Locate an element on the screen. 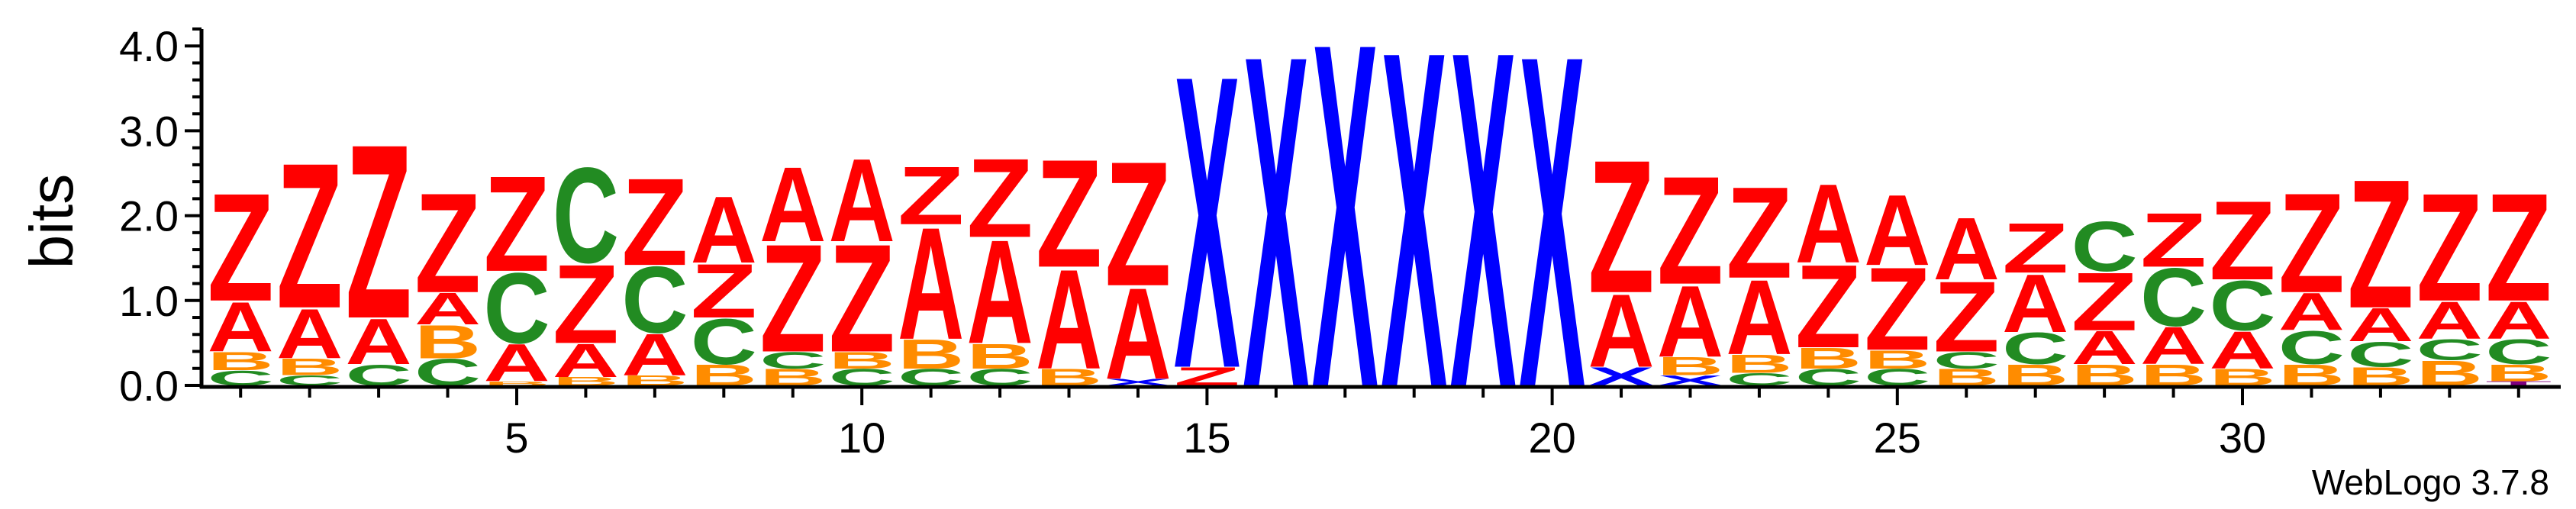 Image resolution: width=2576 pixels, height=509 pixels. y-axis-ticks: 0.0 1.0 2.0 3.0 4.0 is located at coordinates (161, 216).